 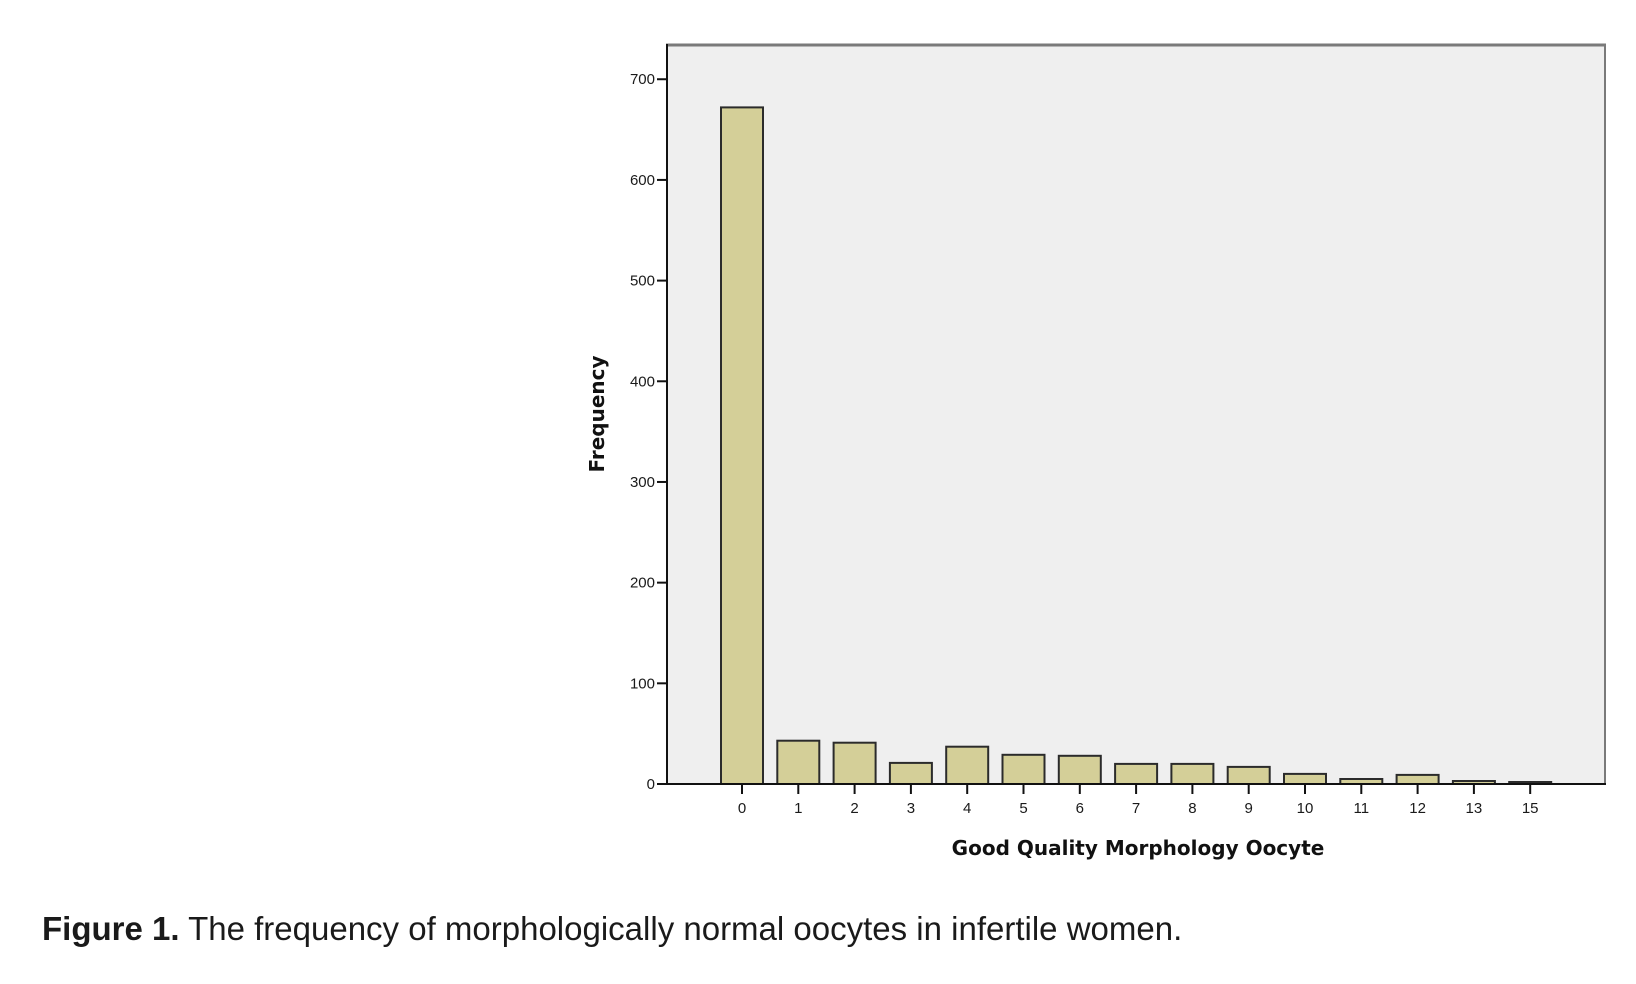 What do you see at coordinates (1362, 808) in the screenshot?
I see `x-tick-label-11: 11` at bounding box center [1362, 808].